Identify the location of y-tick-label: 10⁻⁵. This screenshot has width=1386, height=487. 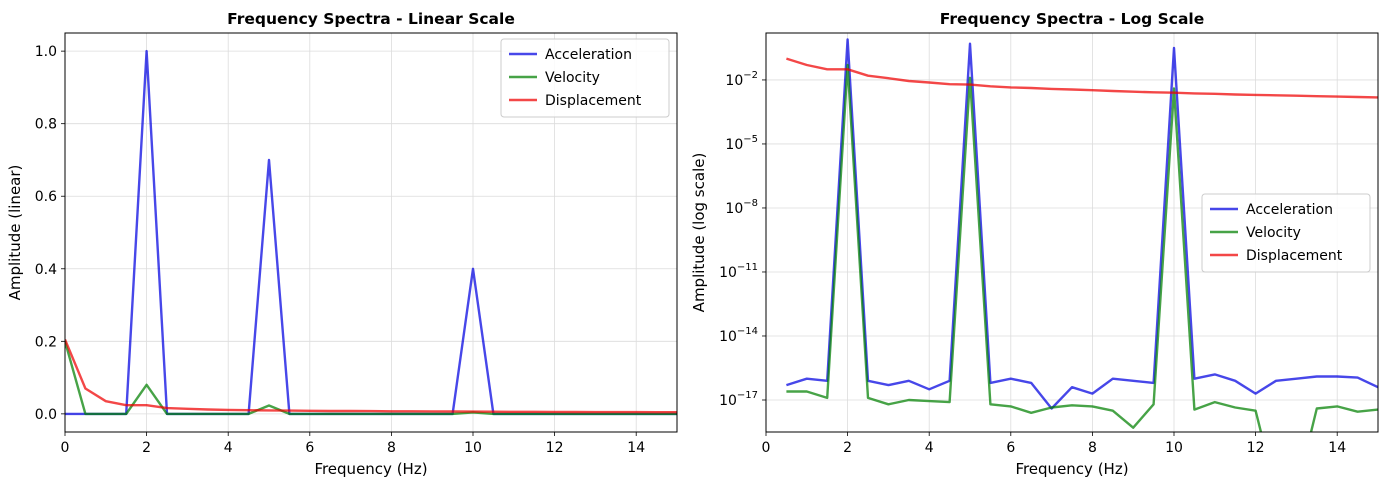
(741, 143).